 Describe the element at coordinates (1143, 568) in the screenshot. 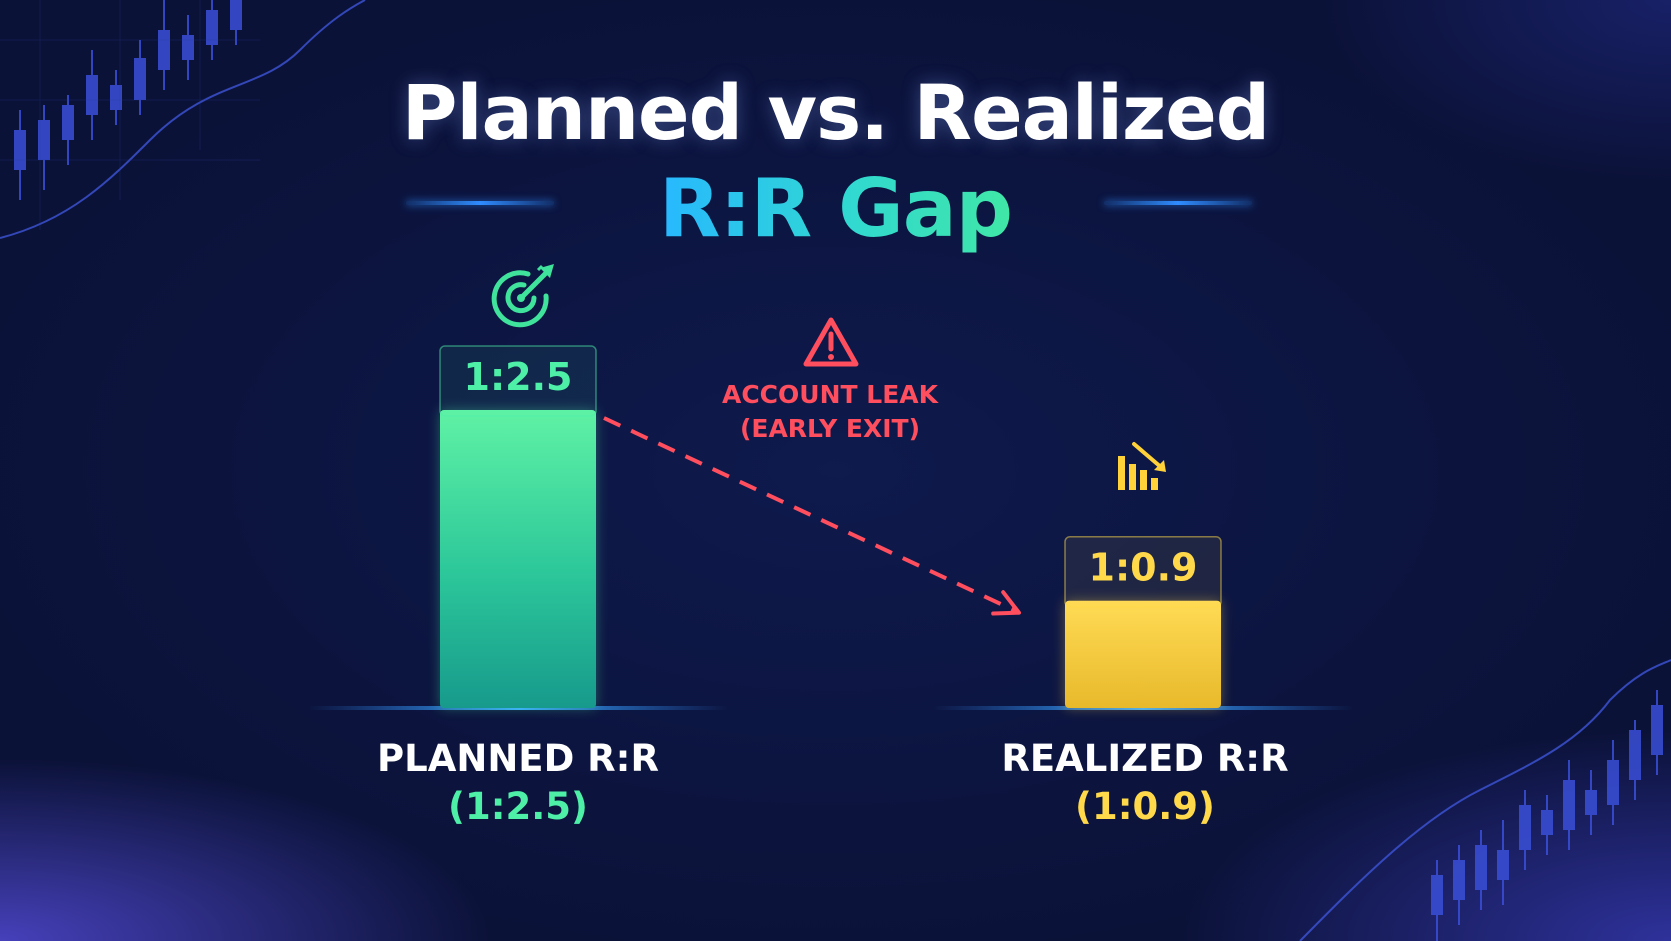

I see `data-label-realized: 1:0.9` at that location.